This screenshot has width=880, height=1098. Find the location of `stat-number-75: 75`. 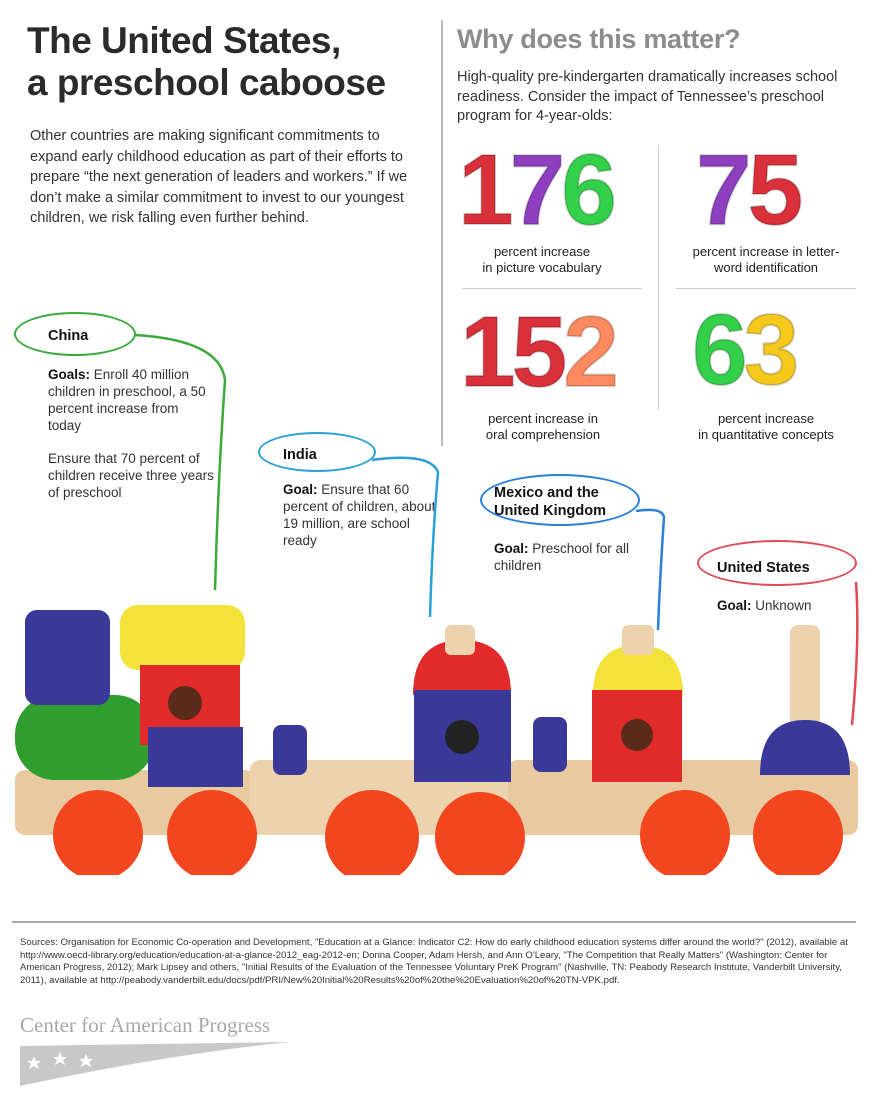

stat-number-75: 75 is located at coordinates (750, 190).